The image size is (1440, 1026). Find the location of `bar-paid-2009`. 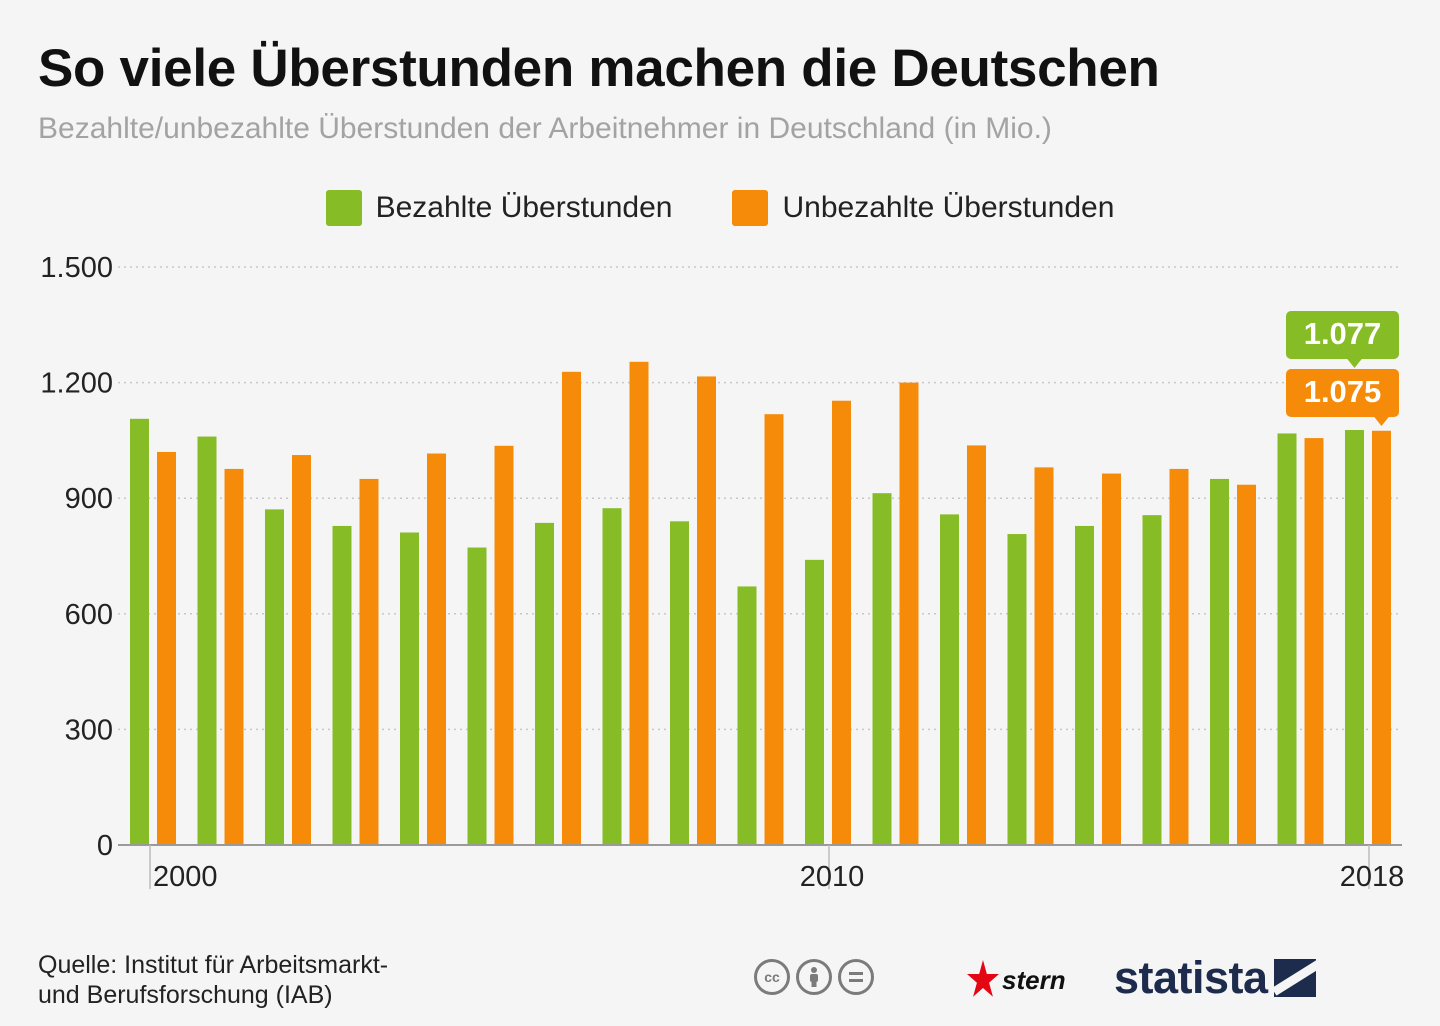

bar-paid-2009 is located at coordinates (747, 715).